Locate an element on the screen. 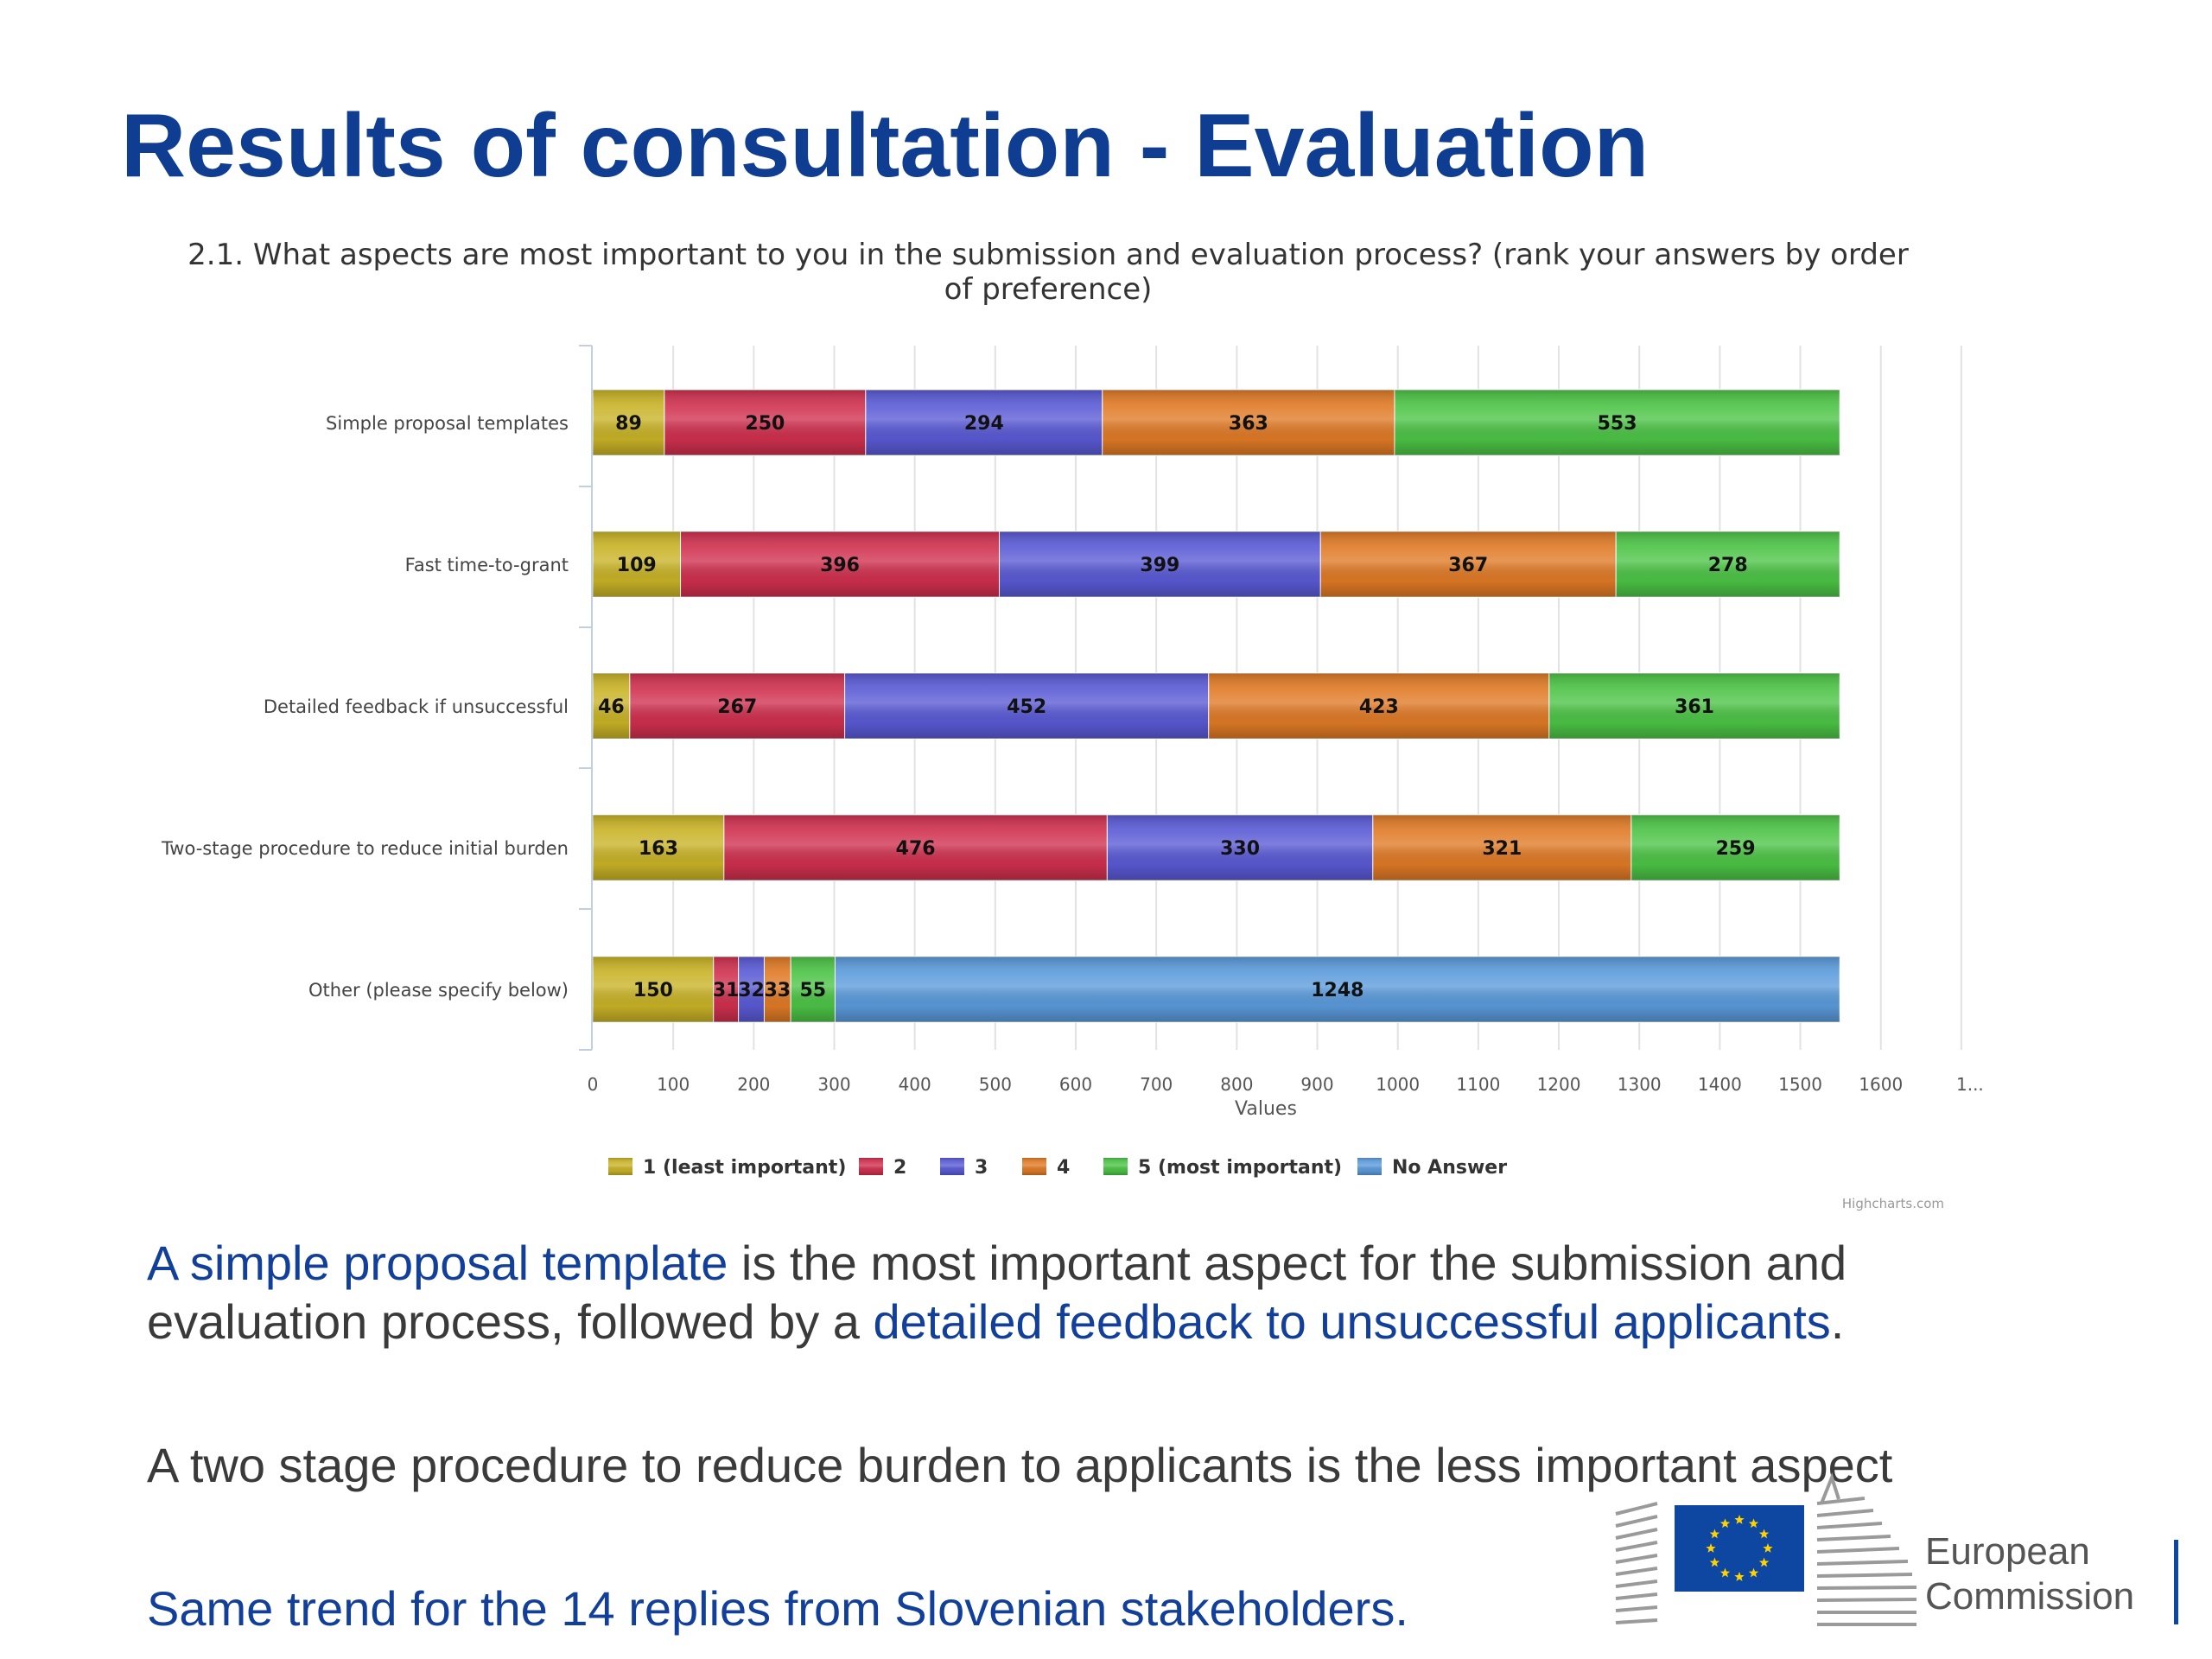 The width and height of the screenshot is (2212, 1659). legend-item-label: 1 (least important) is located at coordinates (744, 1168).